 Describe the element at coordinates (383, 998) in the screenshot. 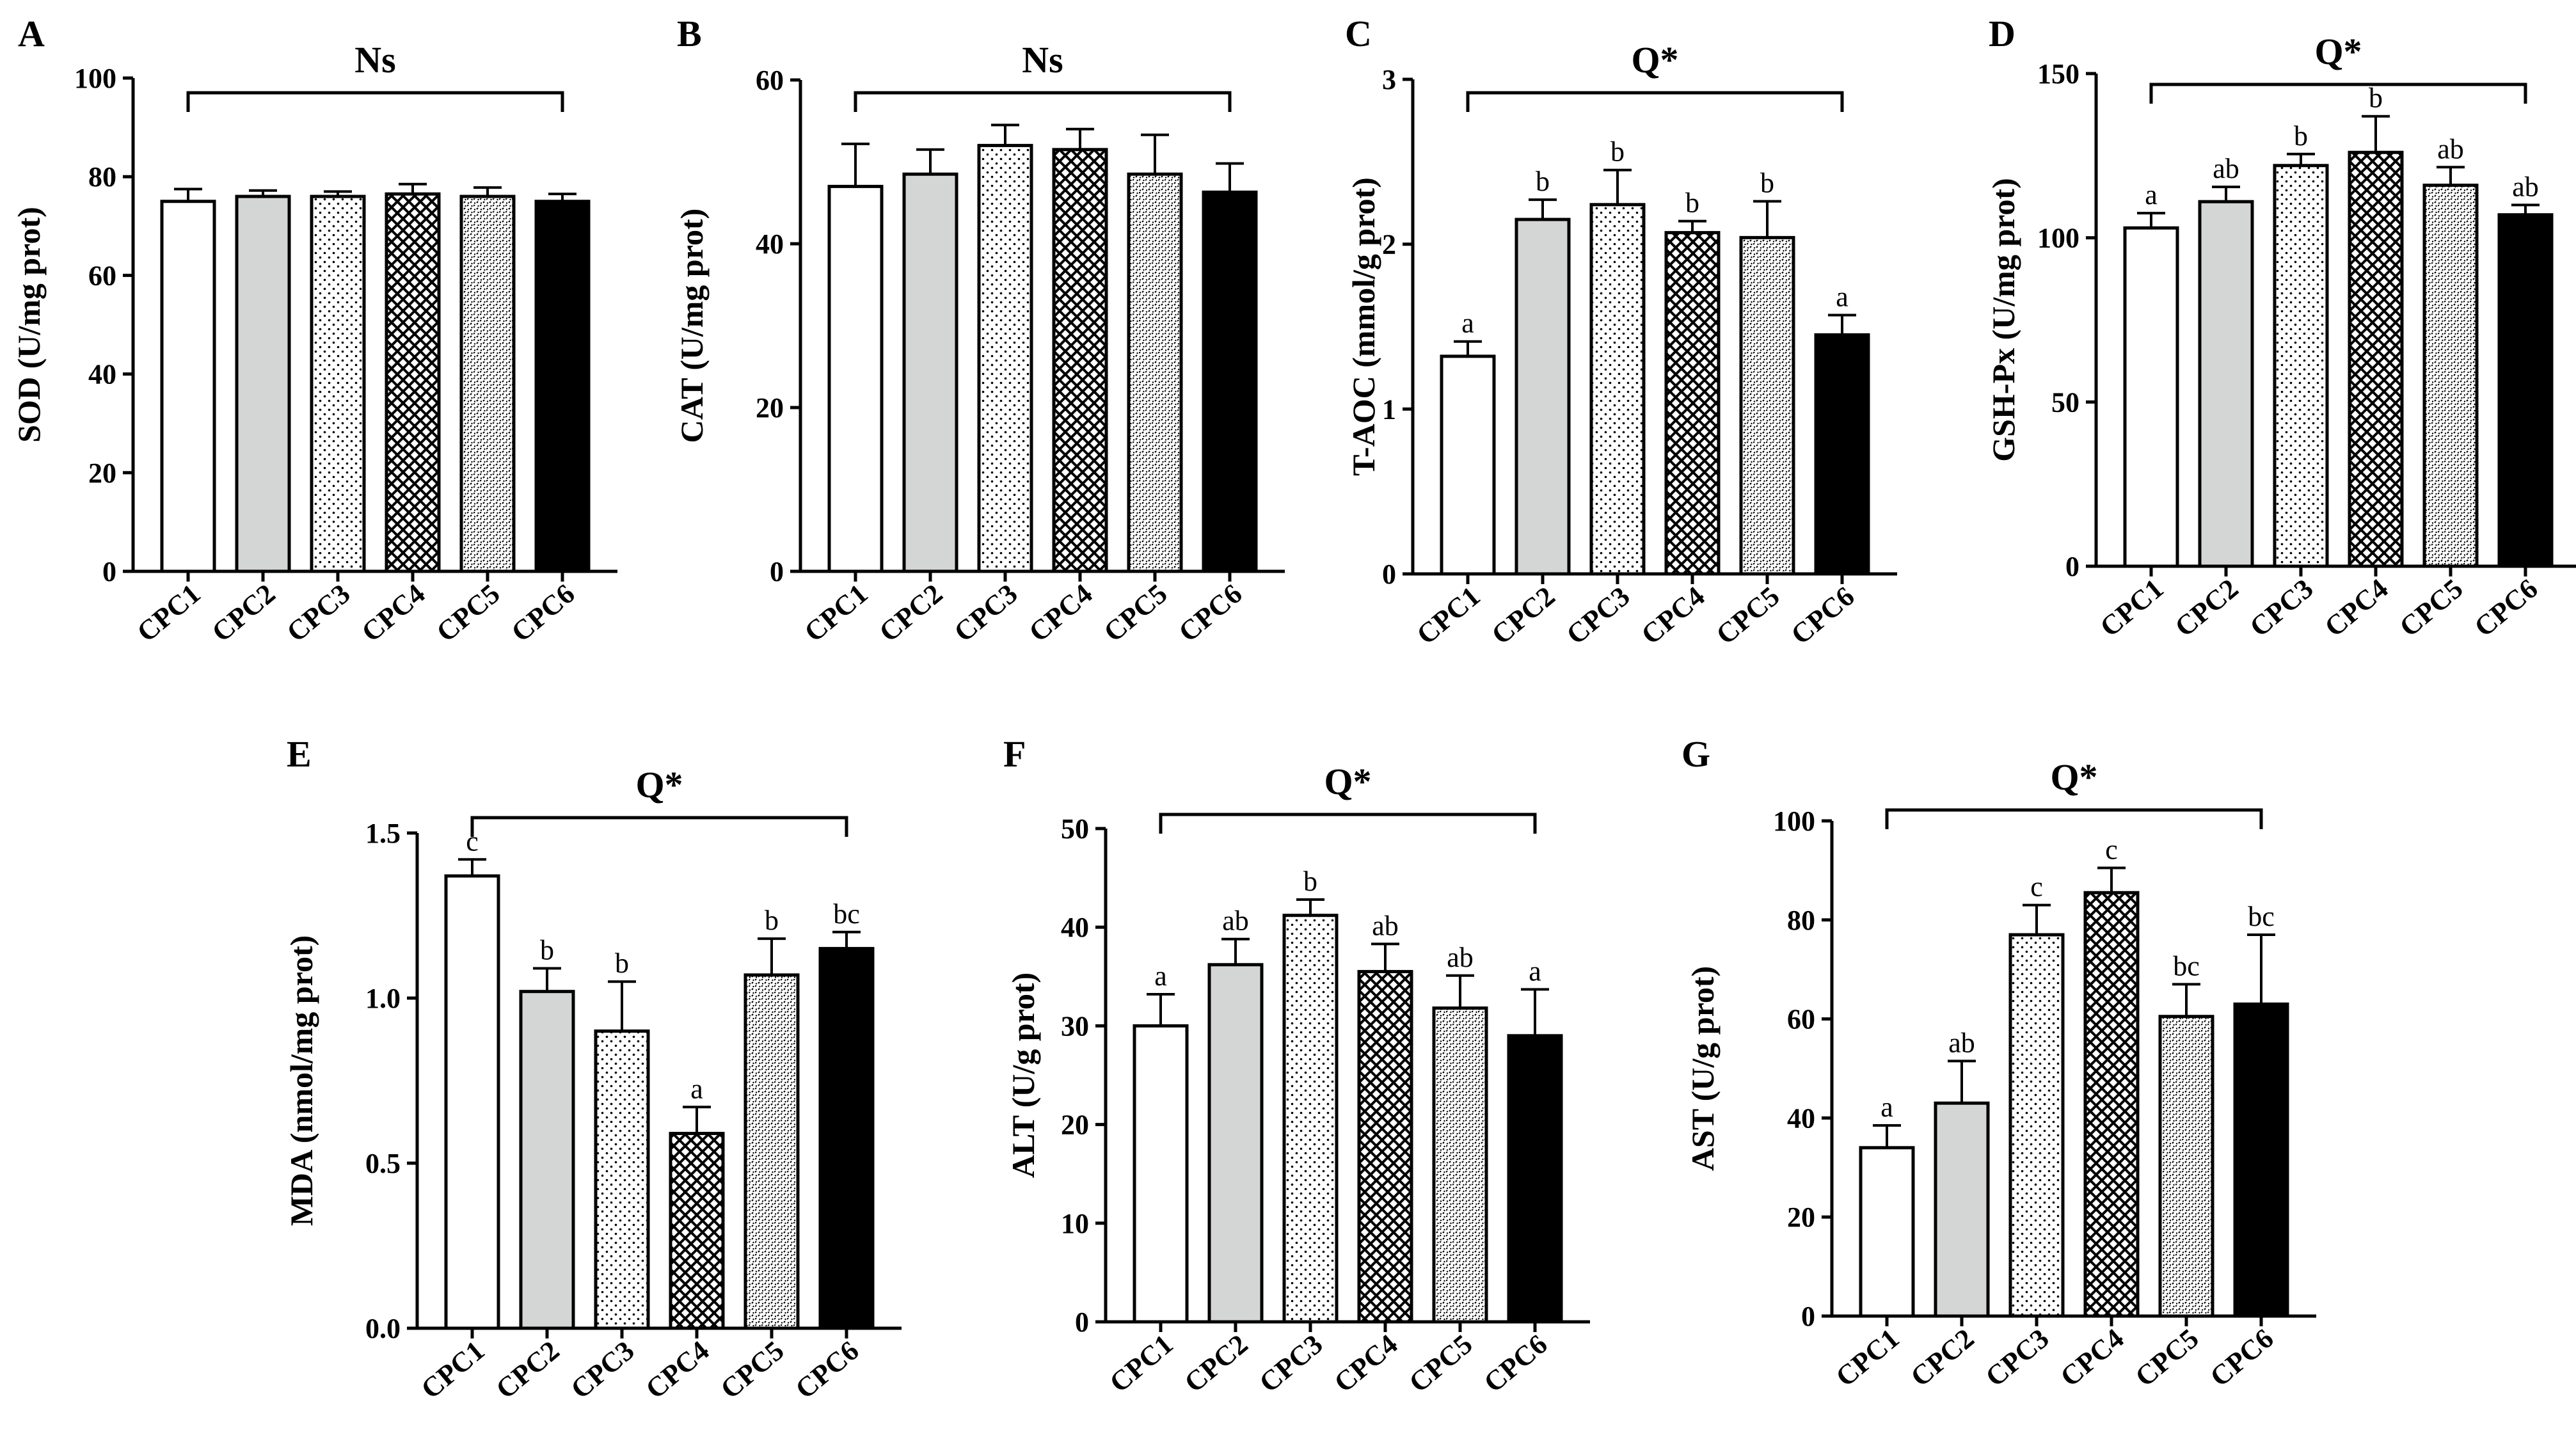

I see `y-tick-label: 1.0` at that location.